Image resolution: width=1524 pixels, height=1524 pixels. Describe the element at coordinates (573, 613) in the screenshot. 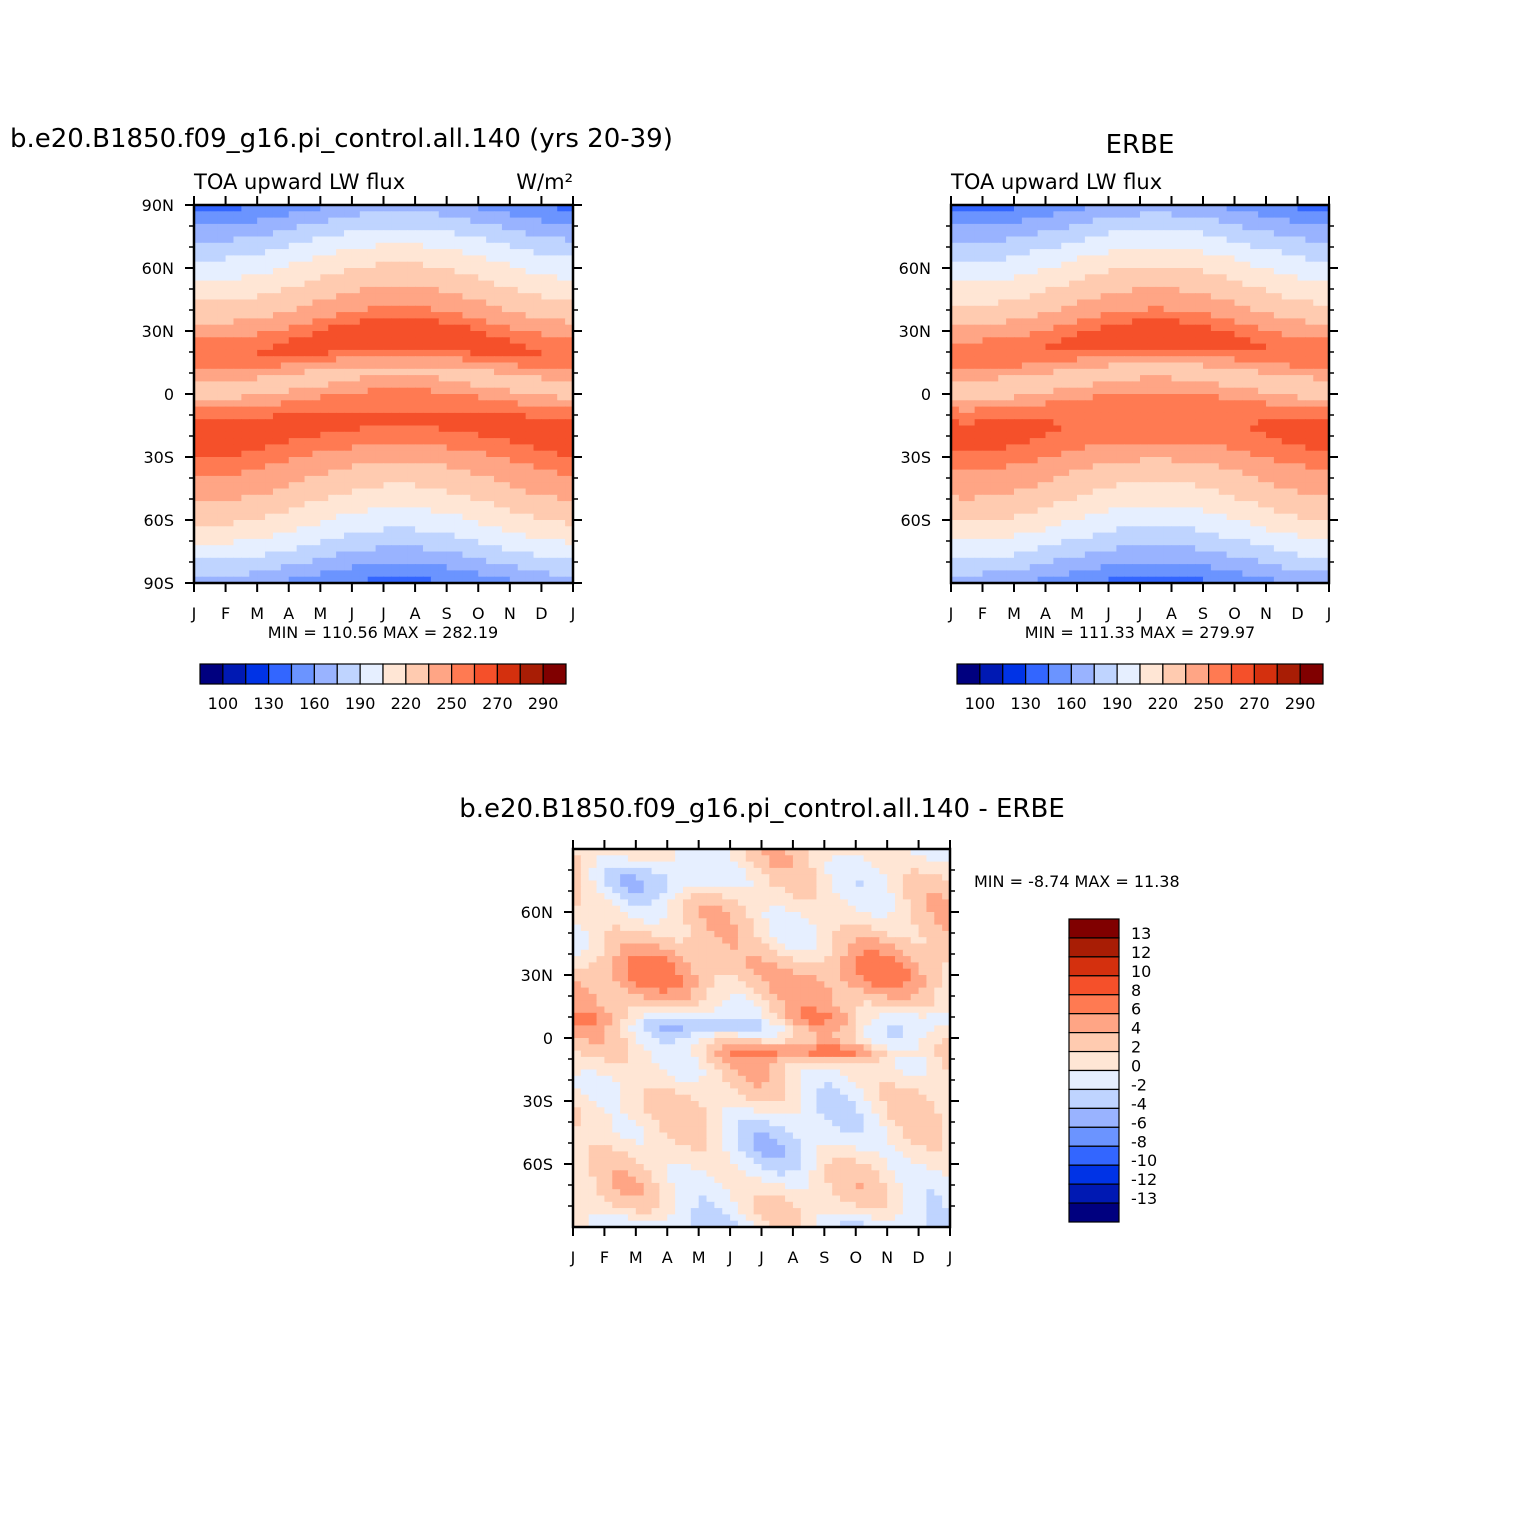

I see `x-tick-label: J` at that location.